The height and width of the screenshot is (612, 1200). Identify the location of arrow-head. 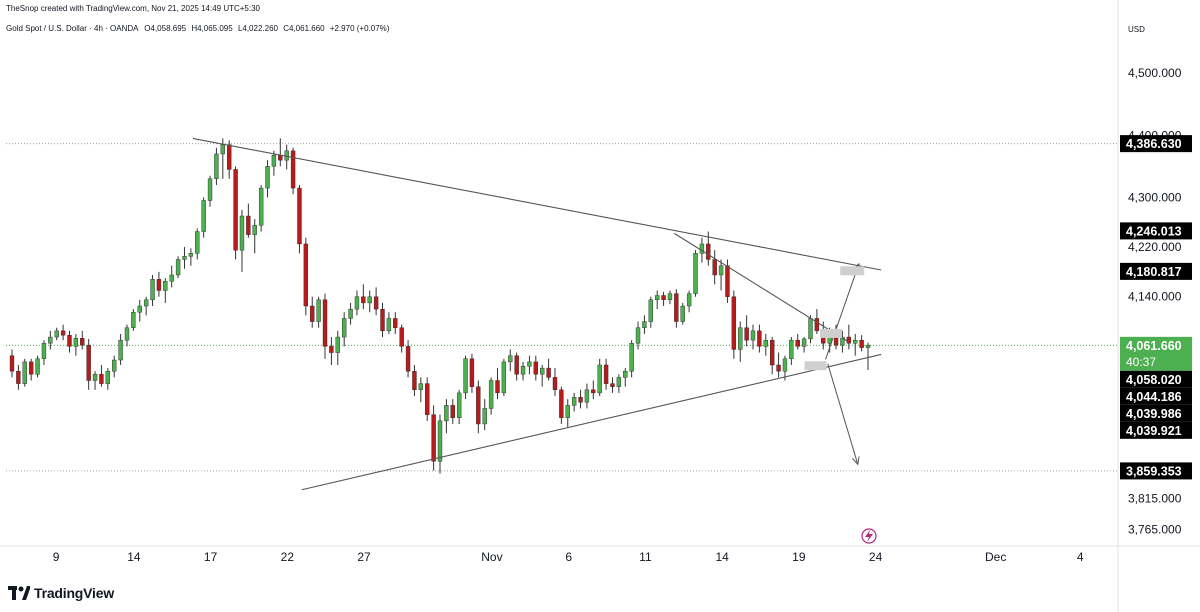
(856, 461).